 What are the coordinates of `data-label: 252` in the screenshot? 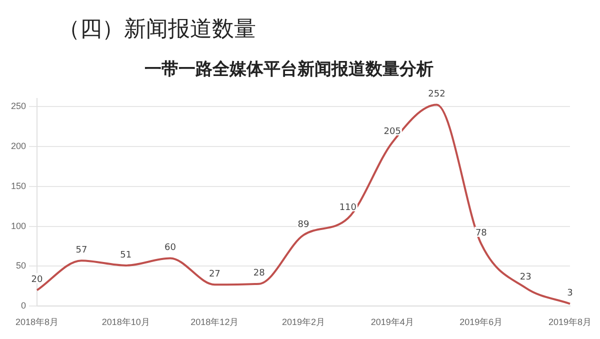 It's located at (437, 95).